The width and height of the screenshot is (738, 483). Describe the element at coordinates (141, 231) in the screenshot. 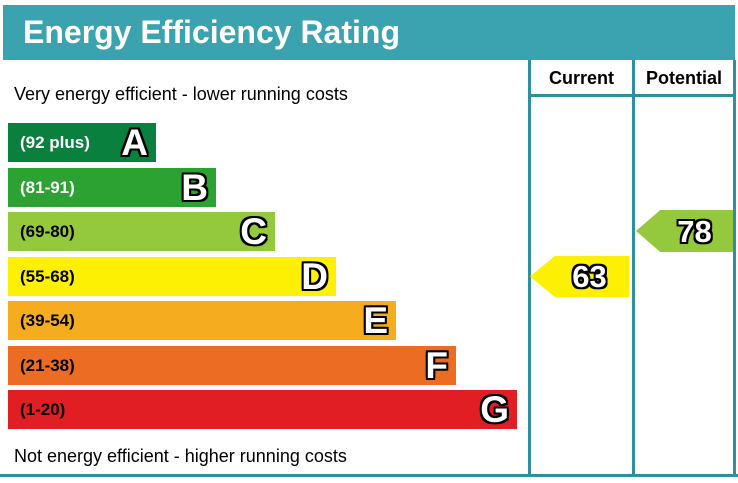

I see `band-row-c: (69-80) C` at that location.